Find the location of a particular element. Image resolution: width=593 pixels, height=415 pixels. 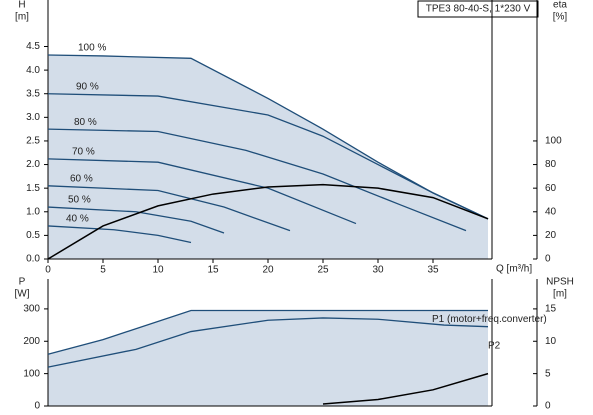

y-tick-label: 300 is located at coordinates (31, 309).